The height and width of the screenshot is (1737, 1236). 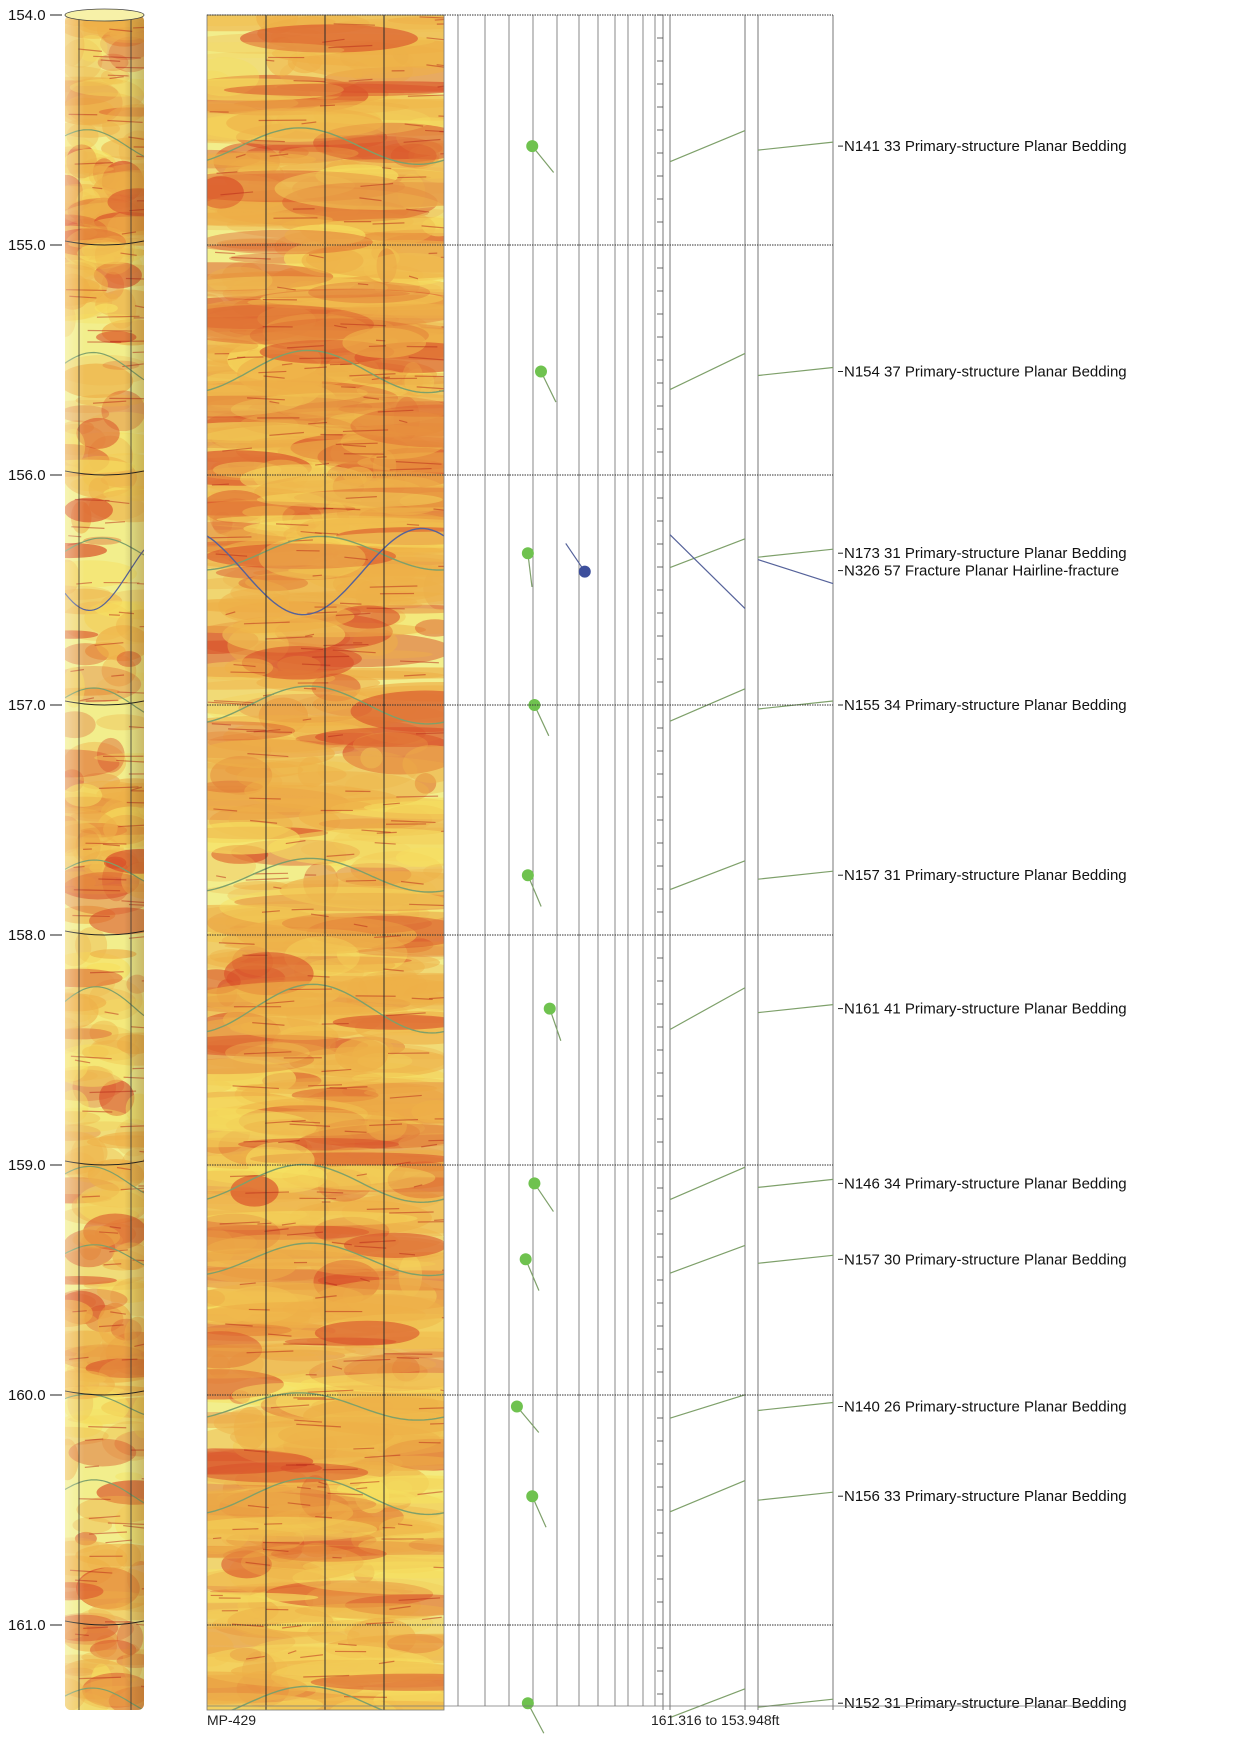 I want to click on feature-label: N157 31 Primary-structure Planar Bedding, so click(x=985, y=875).